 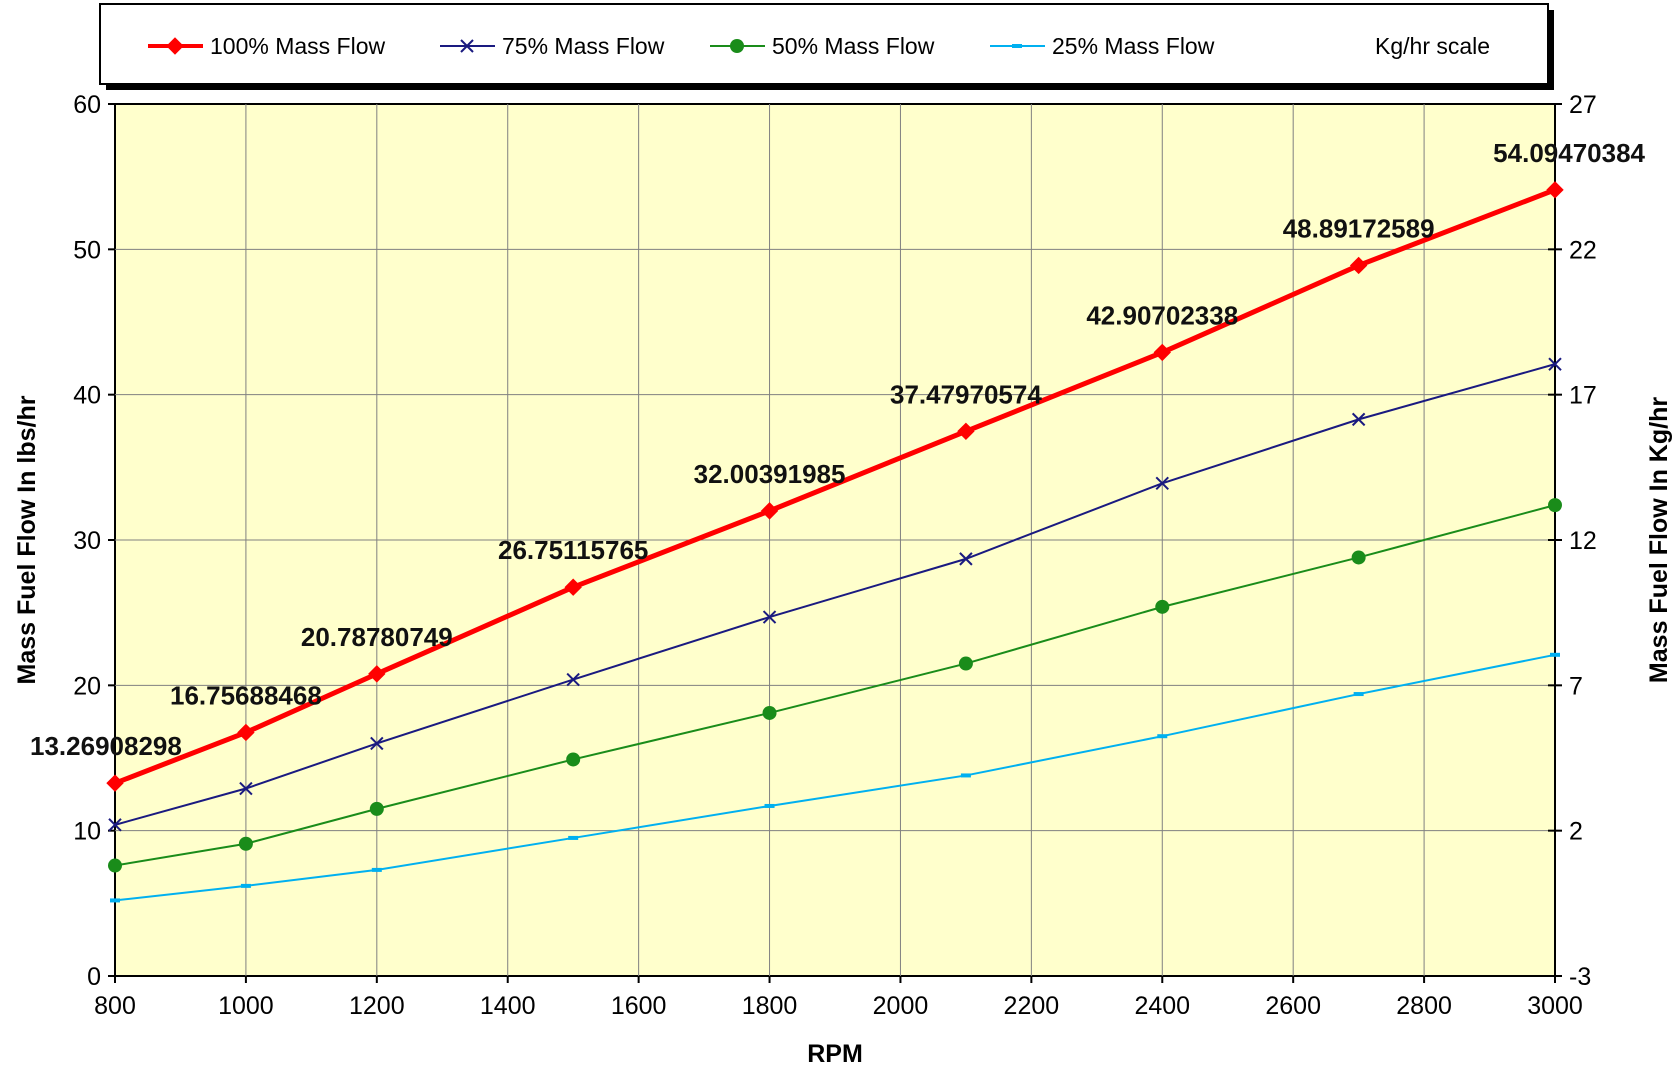 I want to click on legend-entry: 100% Mass Flow, so click(x=267, y=46).